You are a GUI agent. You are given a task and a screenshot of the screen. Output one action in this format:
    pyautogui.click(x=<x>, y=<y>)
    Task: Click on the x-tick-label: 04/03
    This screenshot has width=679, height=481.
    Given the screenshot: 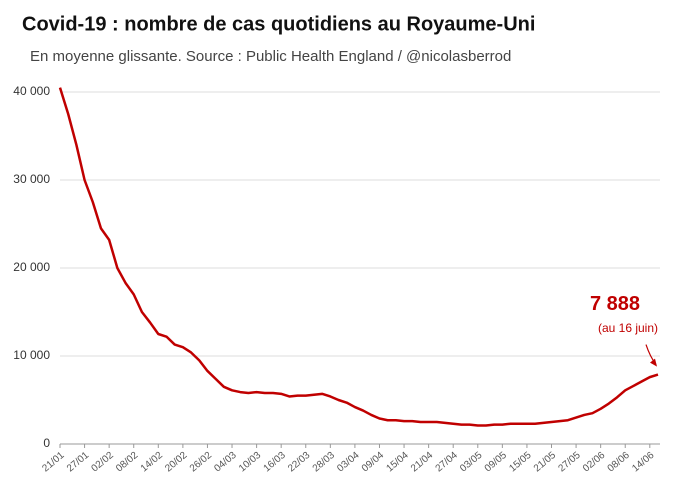 What is the action you would take?
    pyautogui.click(x=225, y=462)
    